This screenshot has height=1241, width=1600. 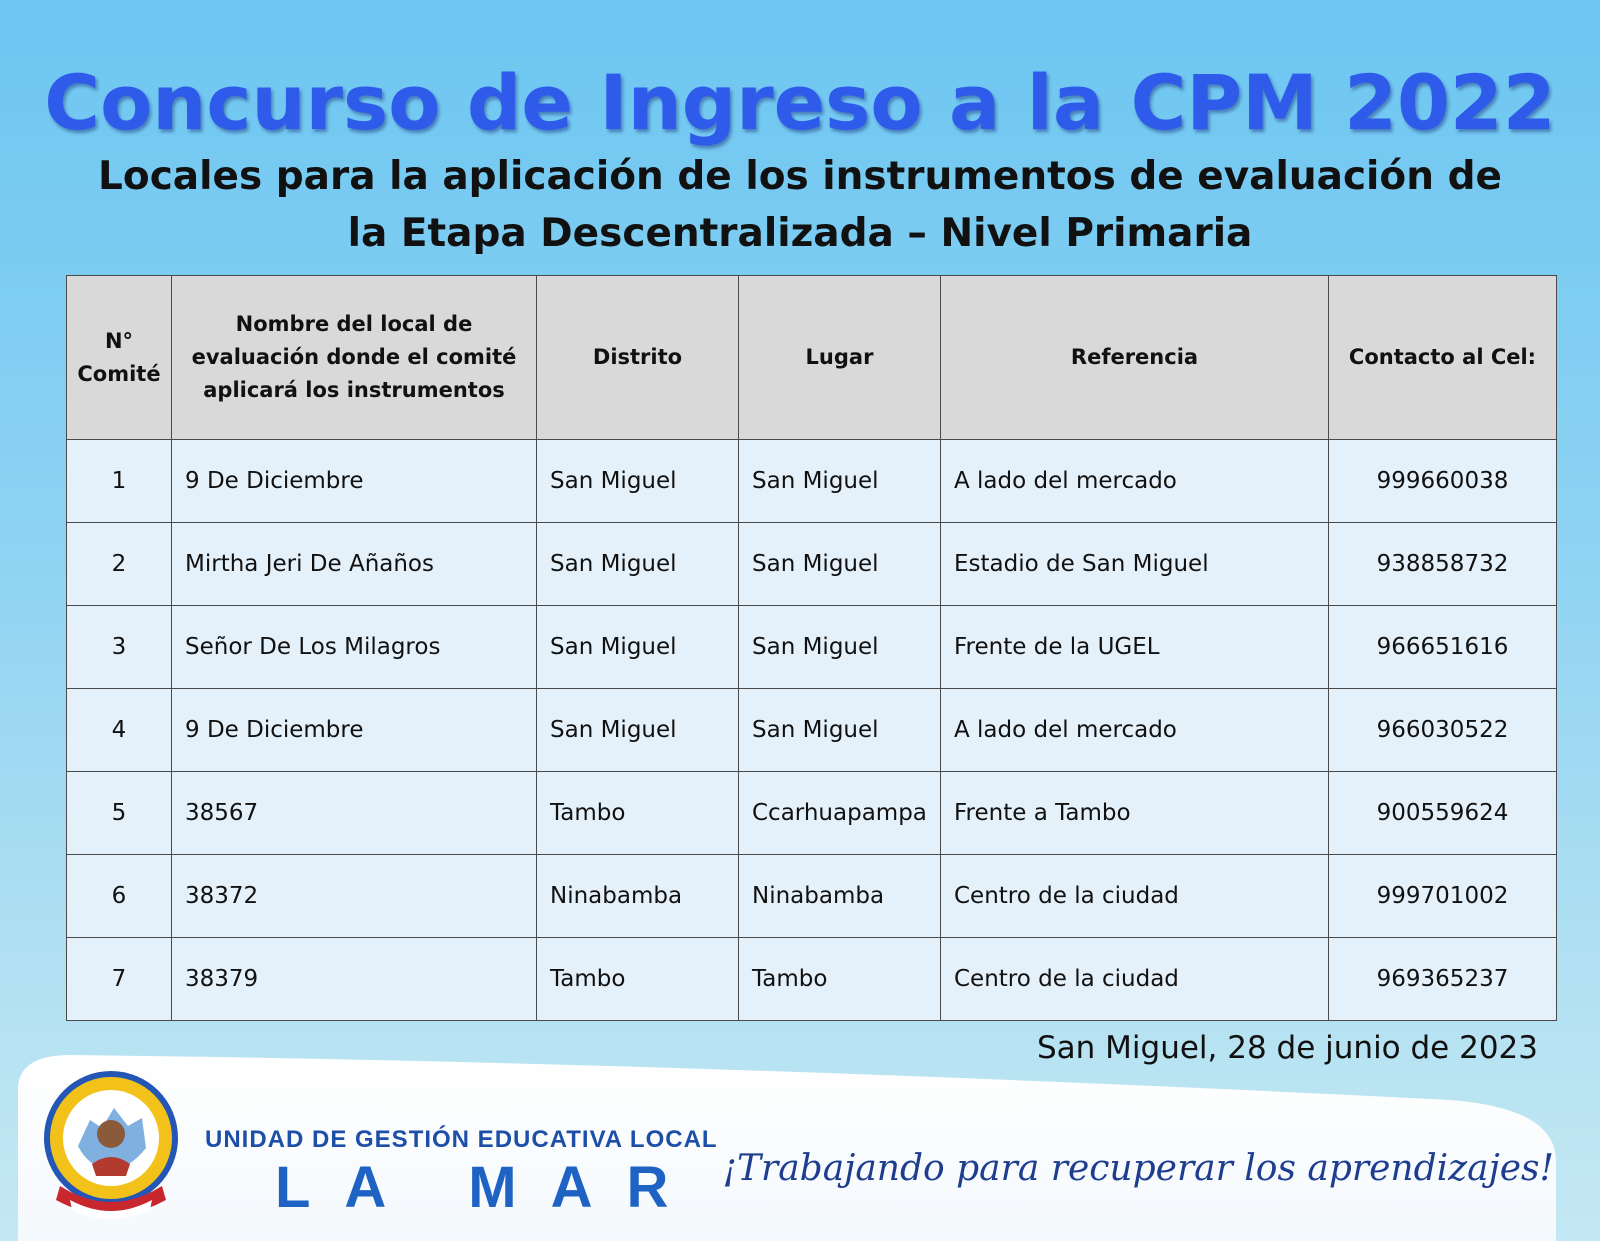 I want to click on cell-local: Señor De Los Milagros, so click(x=354, y=647).